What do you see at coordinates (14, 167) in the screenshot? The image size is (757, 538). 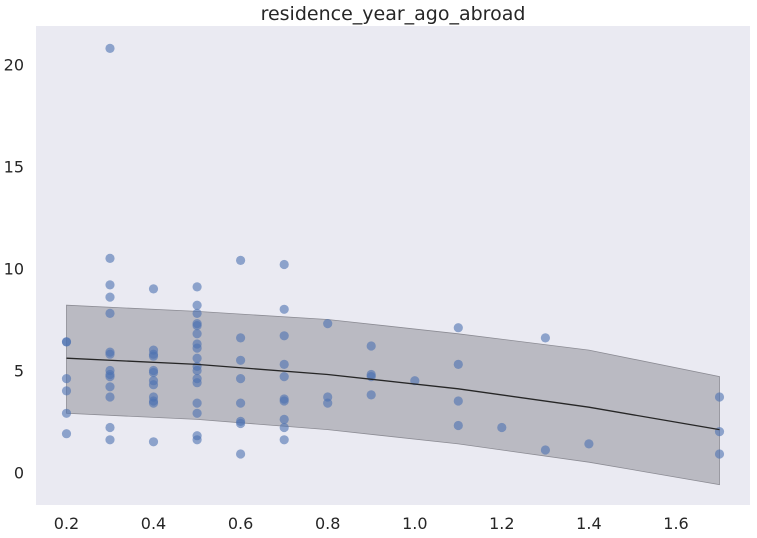 I see `y-tick-label: 15` at bounding box center [14, 167].